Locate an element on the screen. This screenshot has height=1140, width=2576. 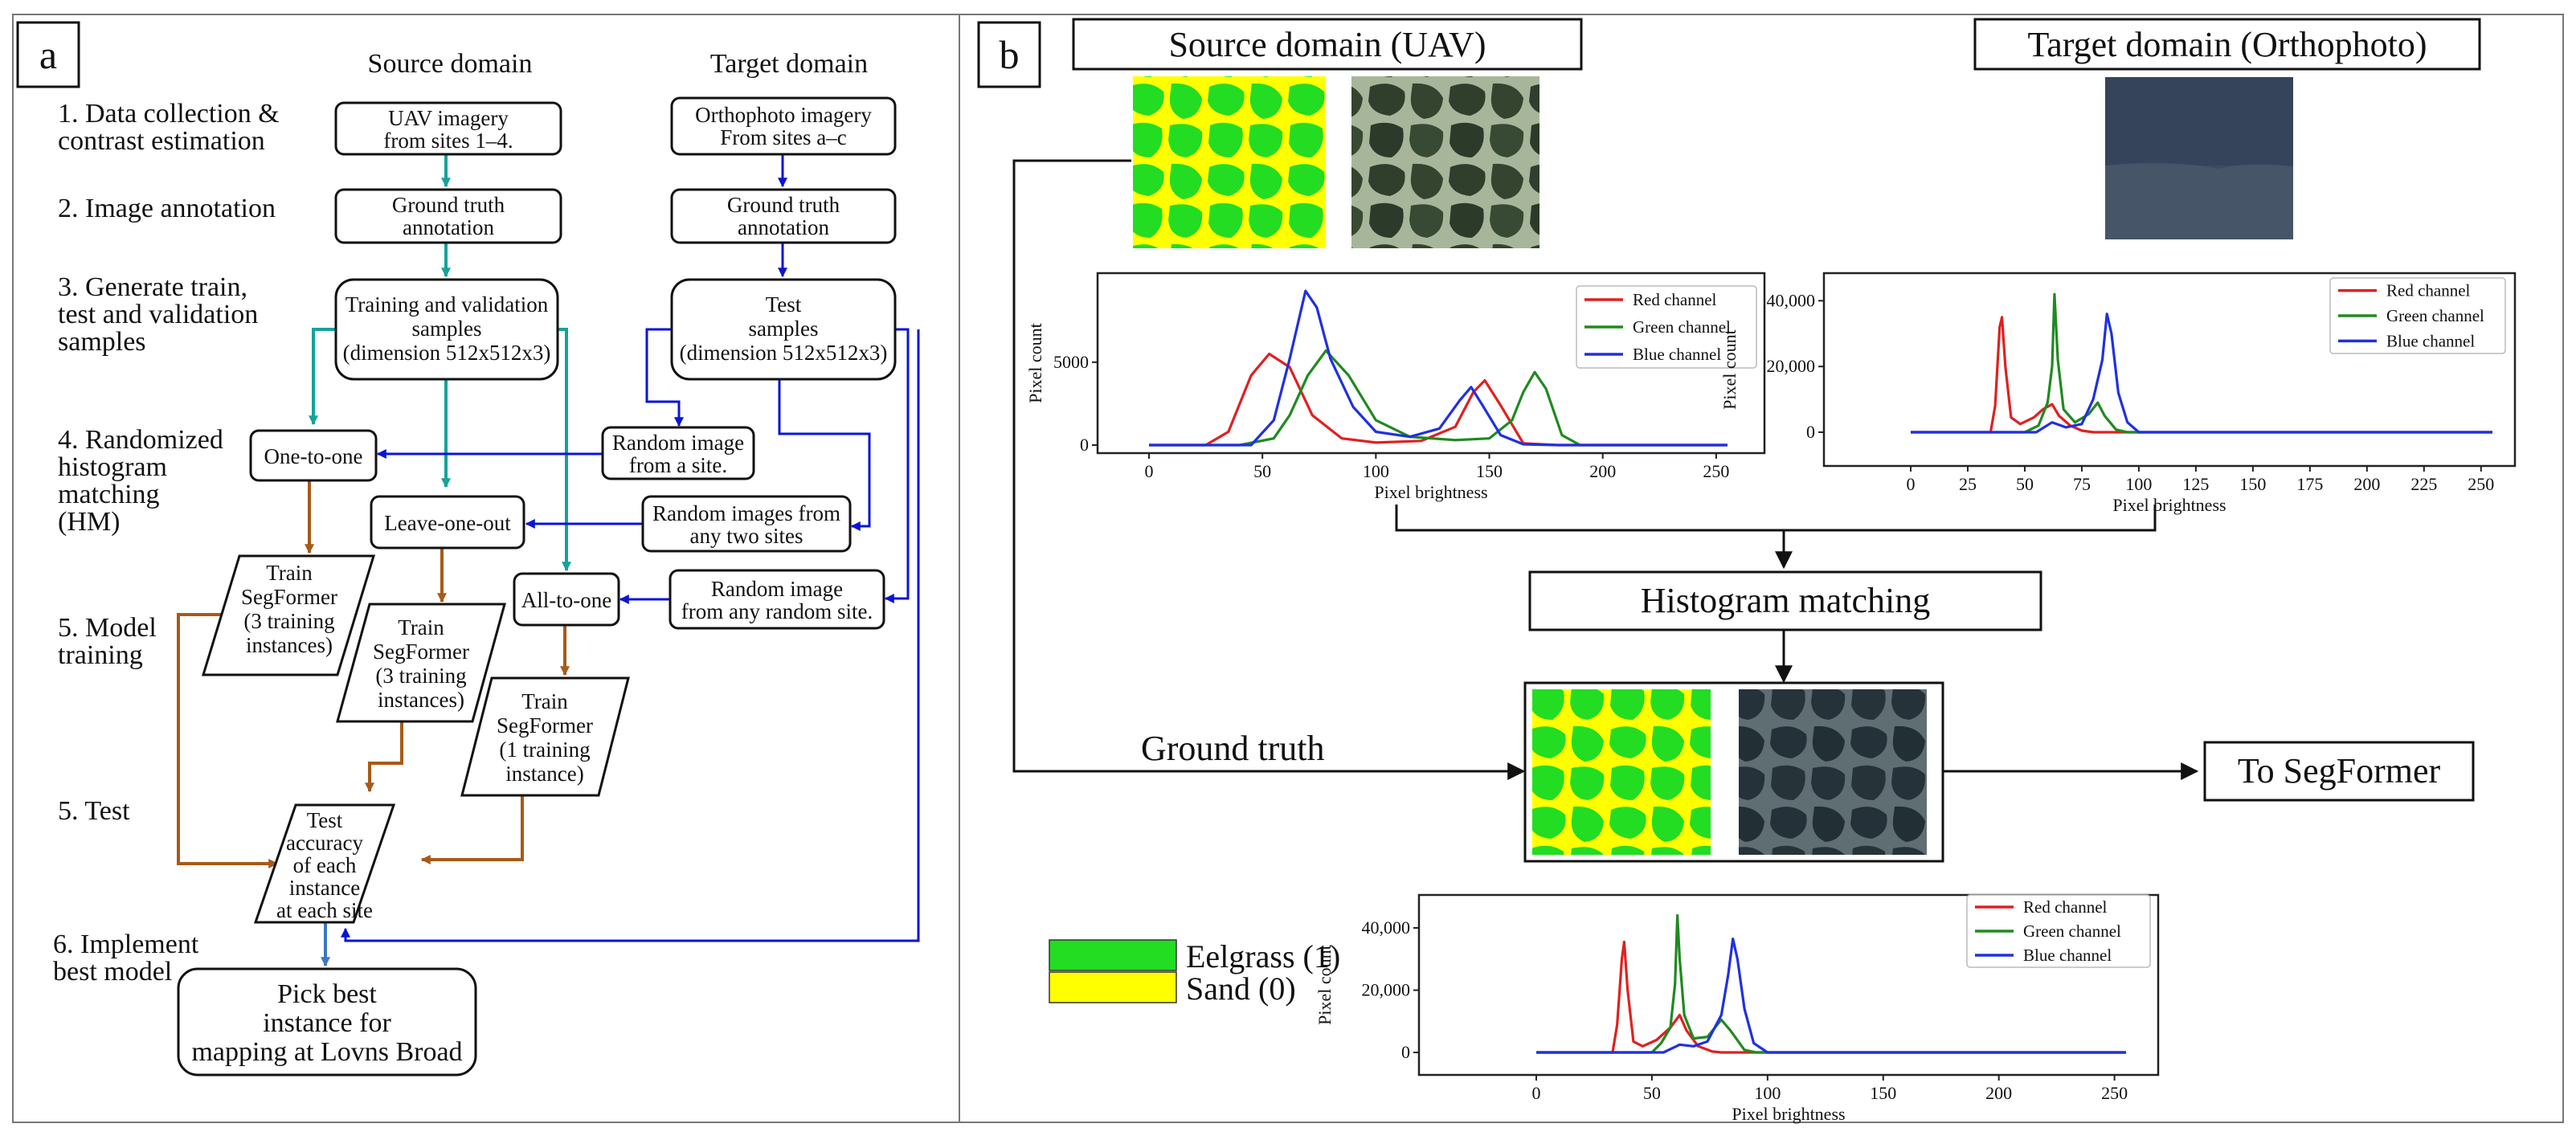
step-5-training-label: 5. Model training is located at coordinates (111, 641).